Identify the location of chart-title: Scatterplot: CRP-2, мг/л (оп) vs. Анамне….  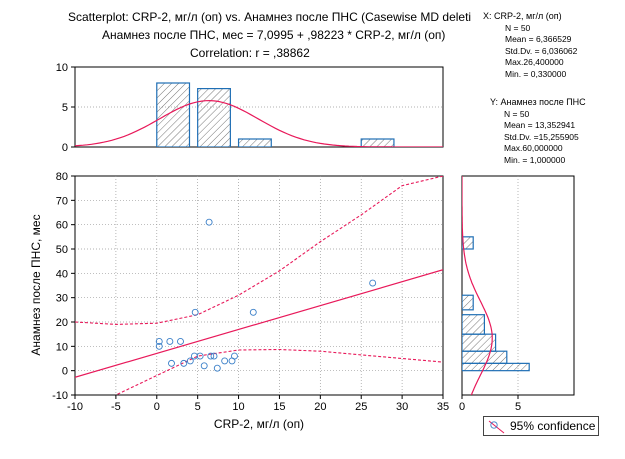
(270, 17).